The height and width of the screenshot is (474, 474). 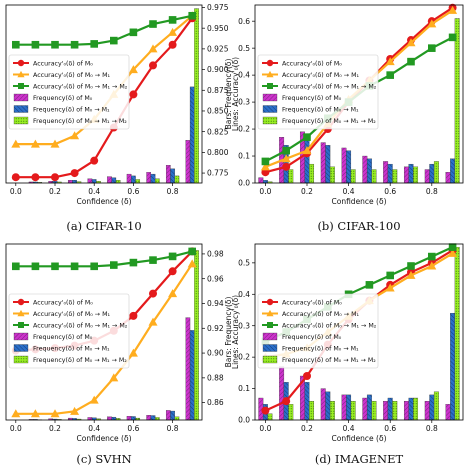 I want to click on panel-caption: (b) CIFAR-100, so click(x=358, y=226).